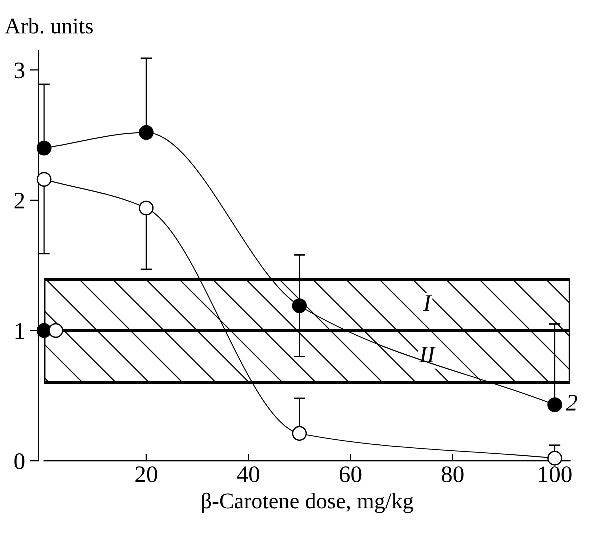 Image resolution: width=591 pixels, height=533 pixels. Describe the element at coordinates (427, 354) in the screenshot. I see `band-label: II` at that location.